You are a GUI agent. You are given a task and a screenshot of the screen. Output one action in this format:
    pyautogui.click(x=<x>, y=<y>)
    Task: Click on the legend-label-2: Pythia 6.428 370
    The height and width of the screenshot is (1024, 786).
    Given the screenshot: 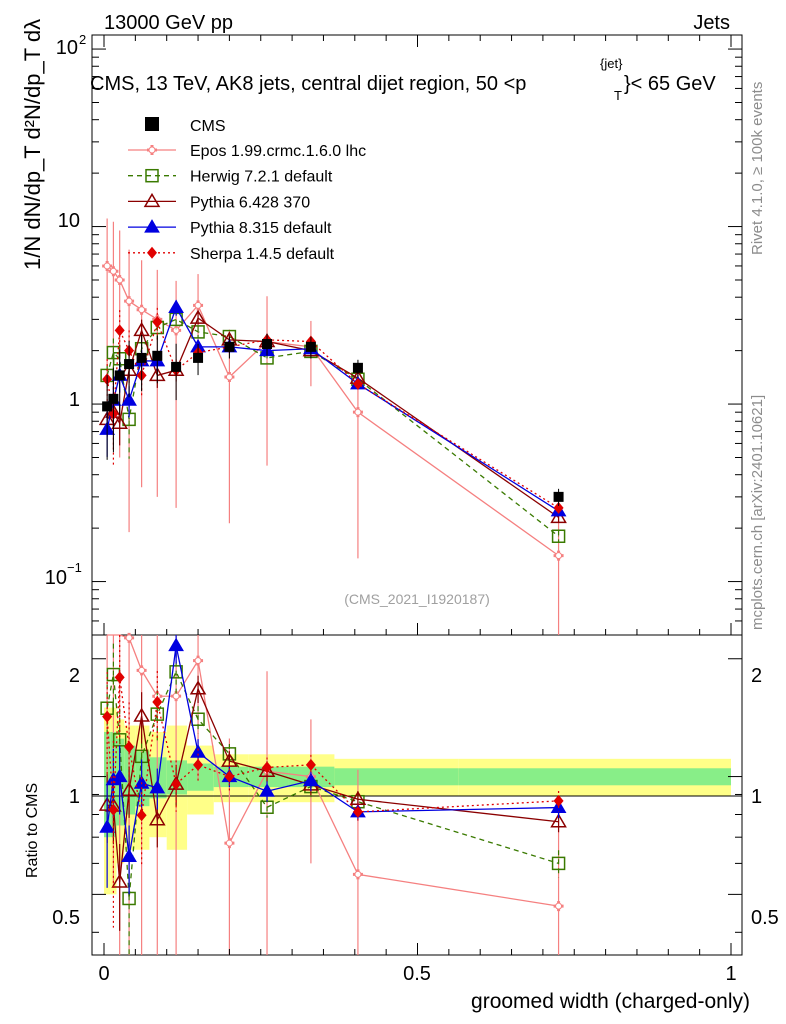 What is the action you would take?
    pyautogui.click(x=250, y=202)
    